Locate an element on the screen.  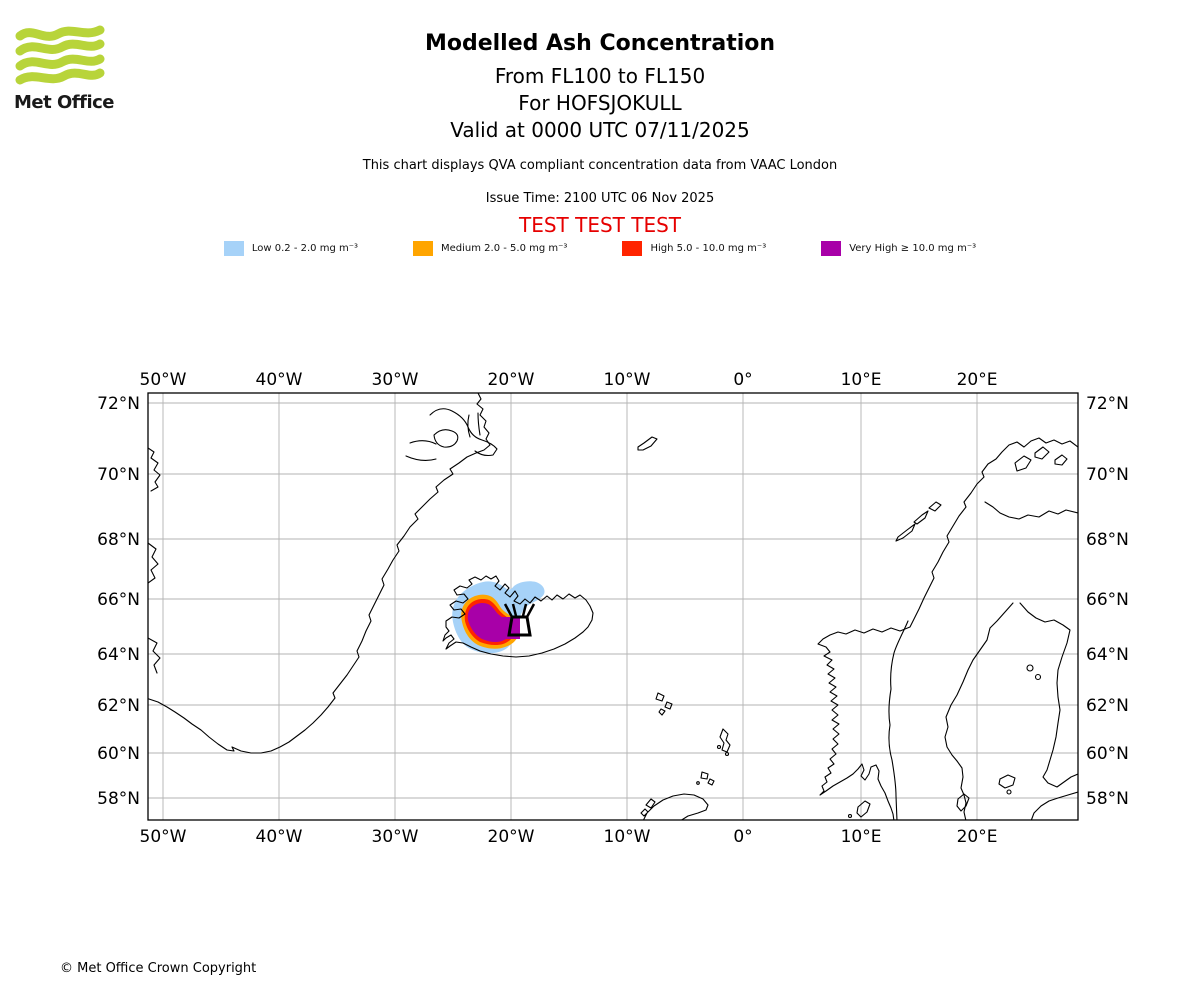
coastline-orkney is located at coordinates (707, 778).